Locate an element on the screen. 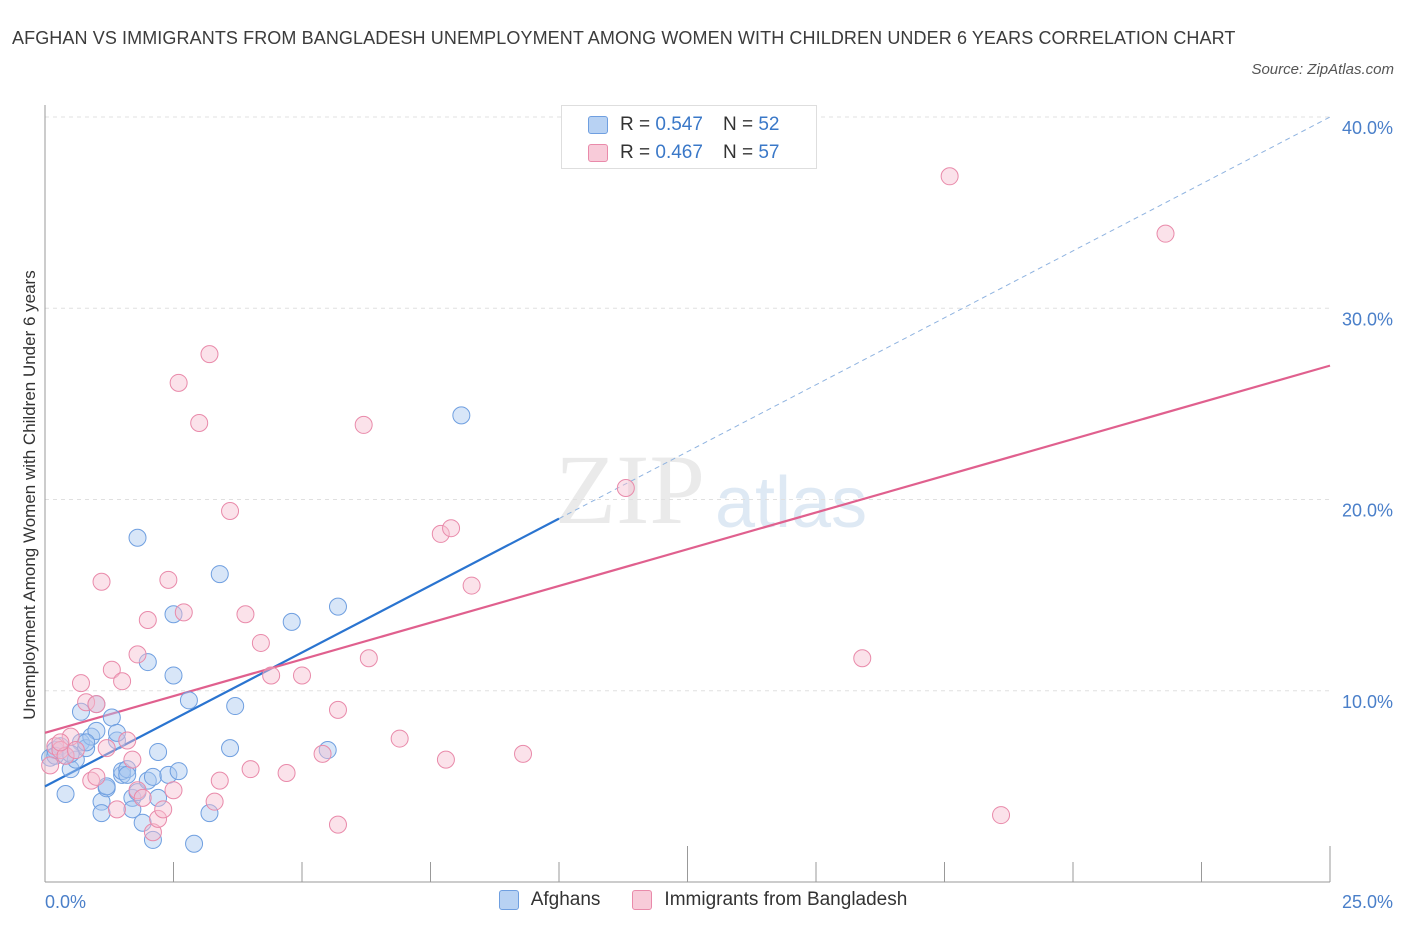  bangladesh-legend-label: Immigrants from Bangladesh is located at coordinates (786, 899).